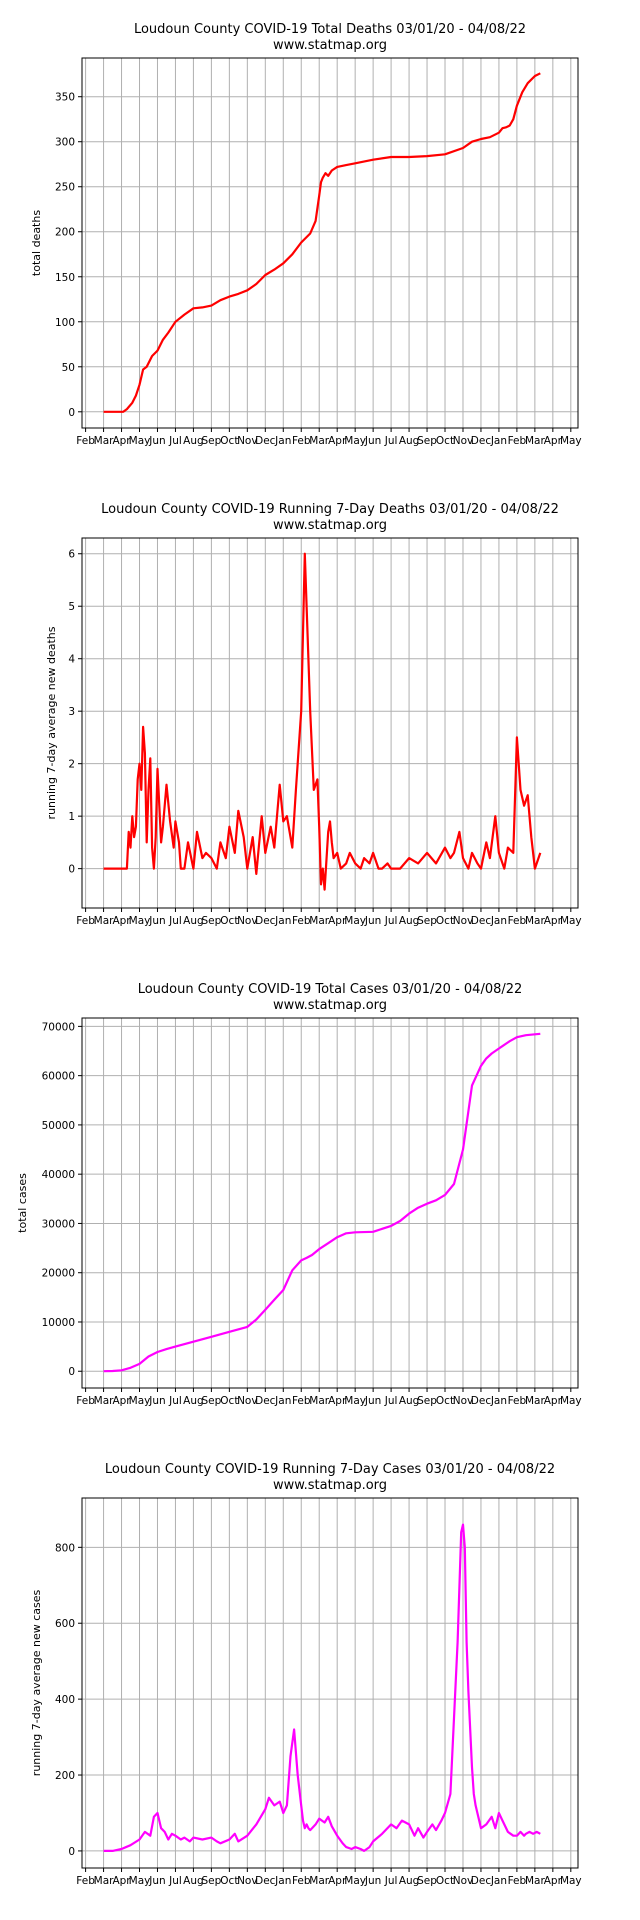 The width and height of the screenshot is (640, 1920). What do you see at coordinates (51, 722) in the screenshot?
I see `y-axis-label: running 7-day average new deaths` at bounding box center [51, 722].